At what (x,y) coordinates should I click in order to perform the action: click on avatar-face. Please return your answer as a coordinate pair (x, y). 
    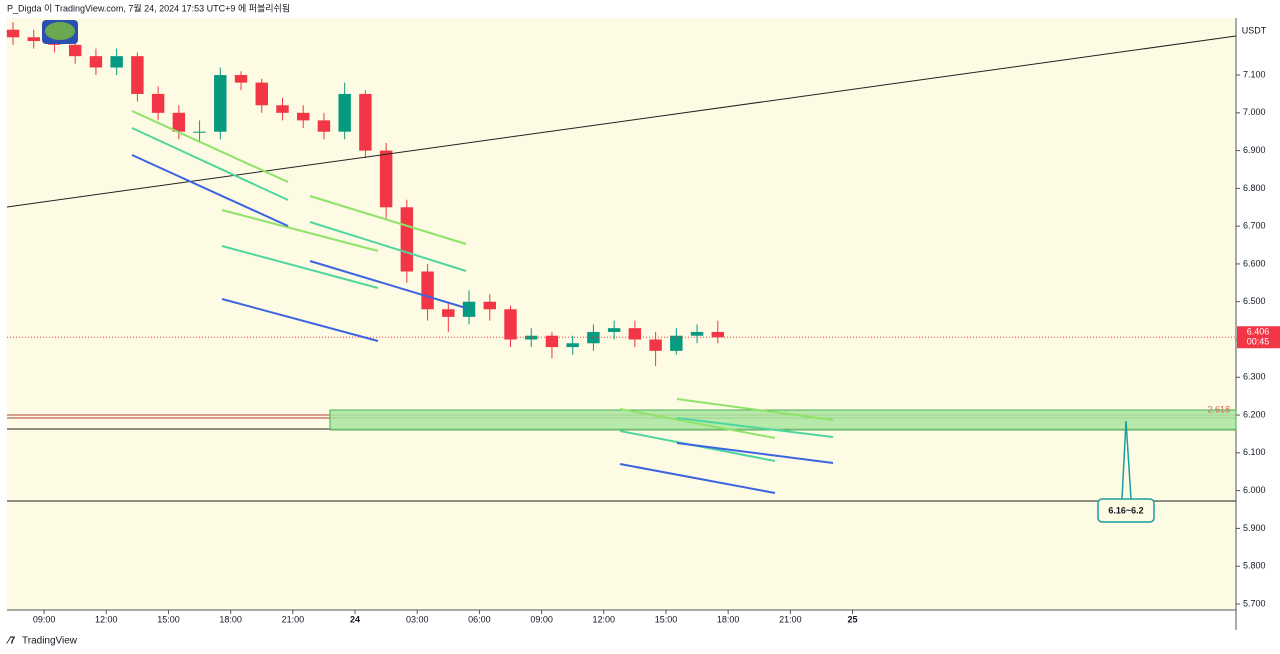
    Looking at the image, I should click on (60, 31).